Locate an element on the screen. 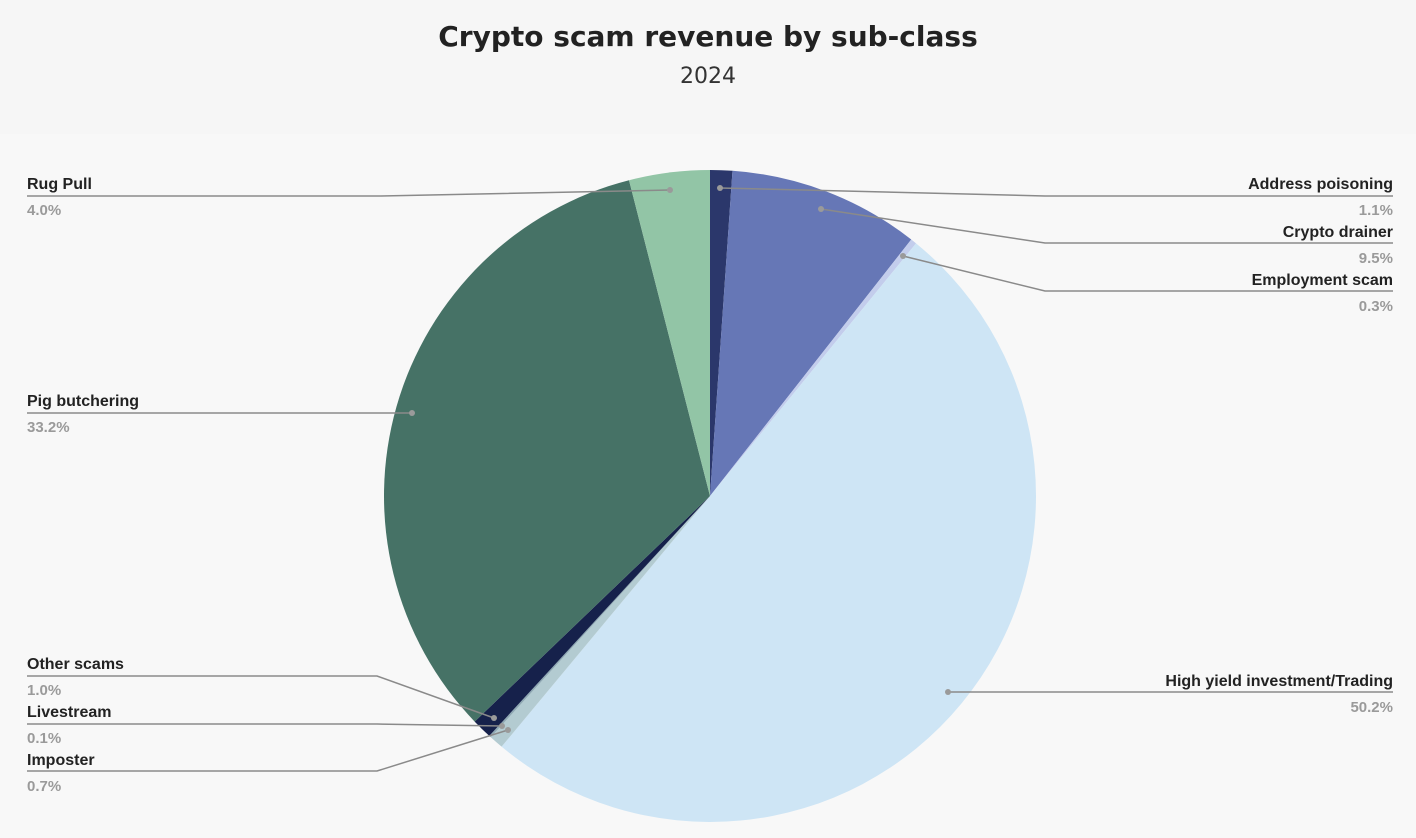  leader-line-imposter is located at coordinates (268, 750).